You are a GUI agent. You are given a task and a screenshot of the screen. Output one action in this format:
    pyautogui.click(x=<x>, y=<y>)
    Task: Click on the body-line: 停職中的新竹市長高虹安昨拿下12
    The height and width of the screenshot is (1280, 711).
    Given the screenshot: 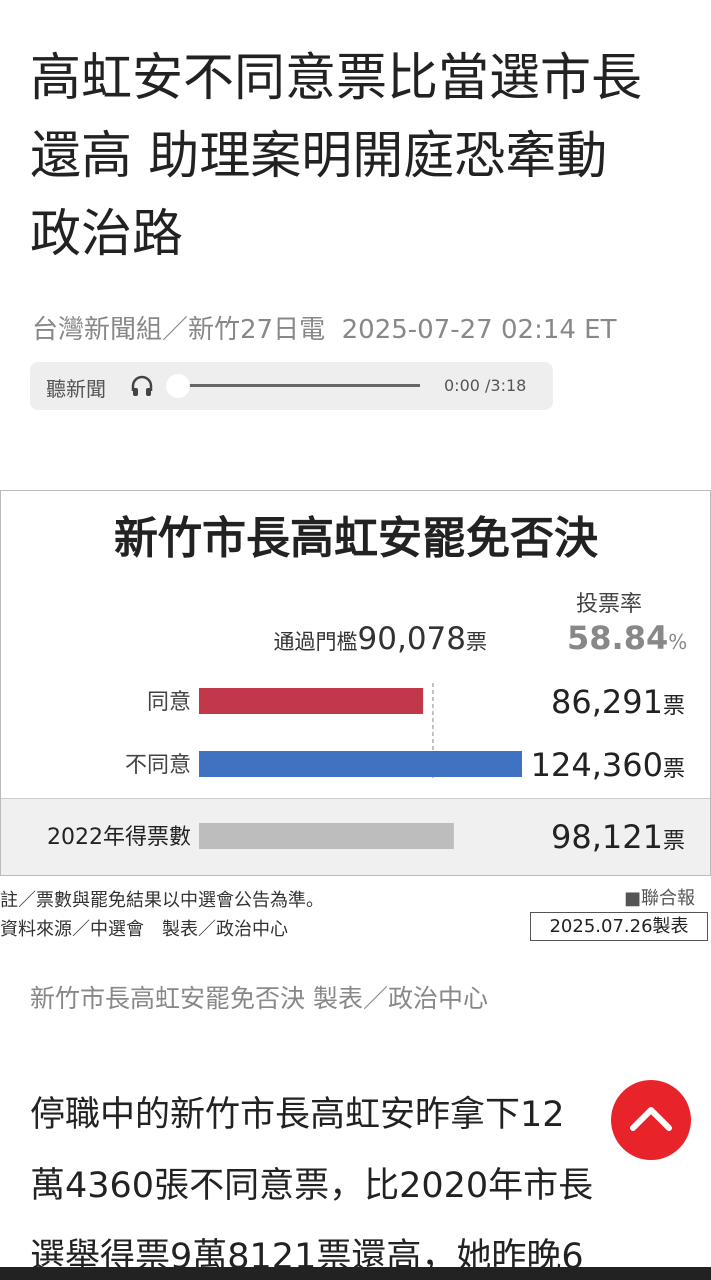 What is the action you would take?
    pyautogui.click(x=297, y=1115)
    